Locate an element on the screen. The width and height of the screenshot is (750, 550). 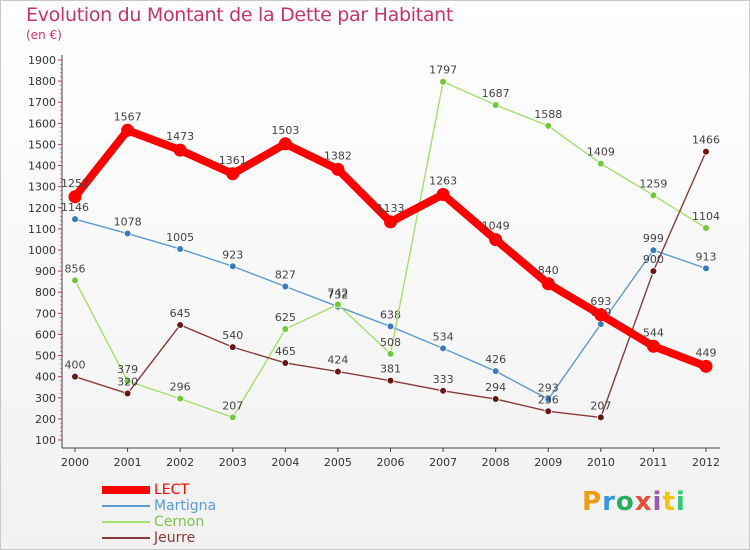
data-label-jeurre: 381 is located at coordinates (390, 369).